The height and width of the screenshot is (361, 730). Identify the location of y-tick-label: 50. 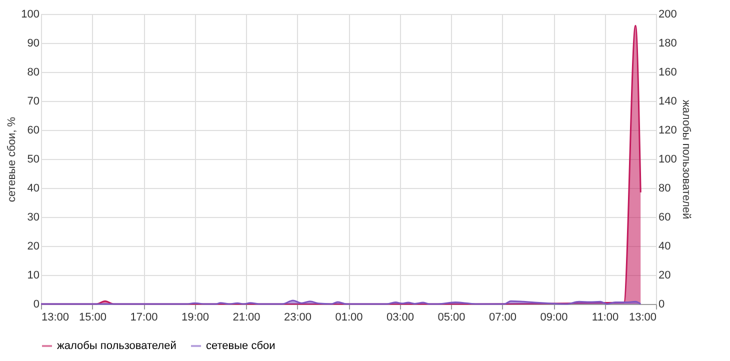
(33, 160).